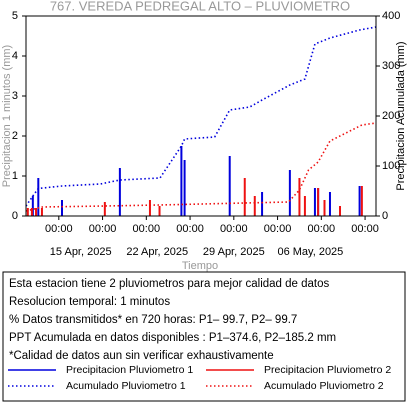 The image size is (408, 404). I want to click on y-axis-label: Precipitacion 1 minutos (mm), so click(7, 116).